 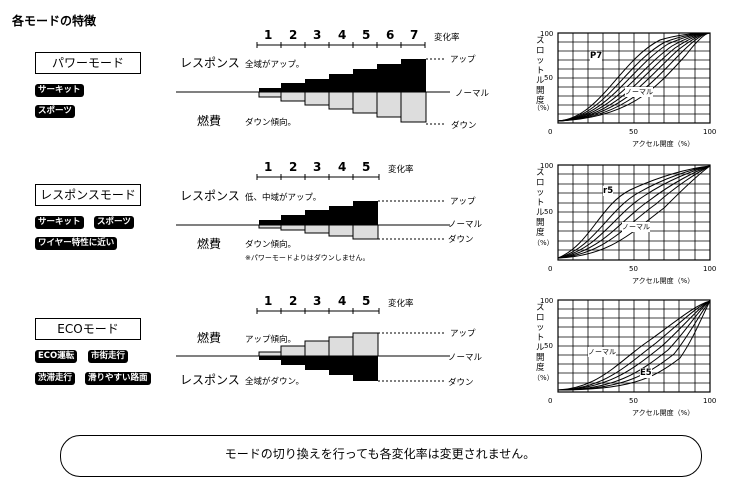 I want to click on response-bars, so click(x=313, y=207).